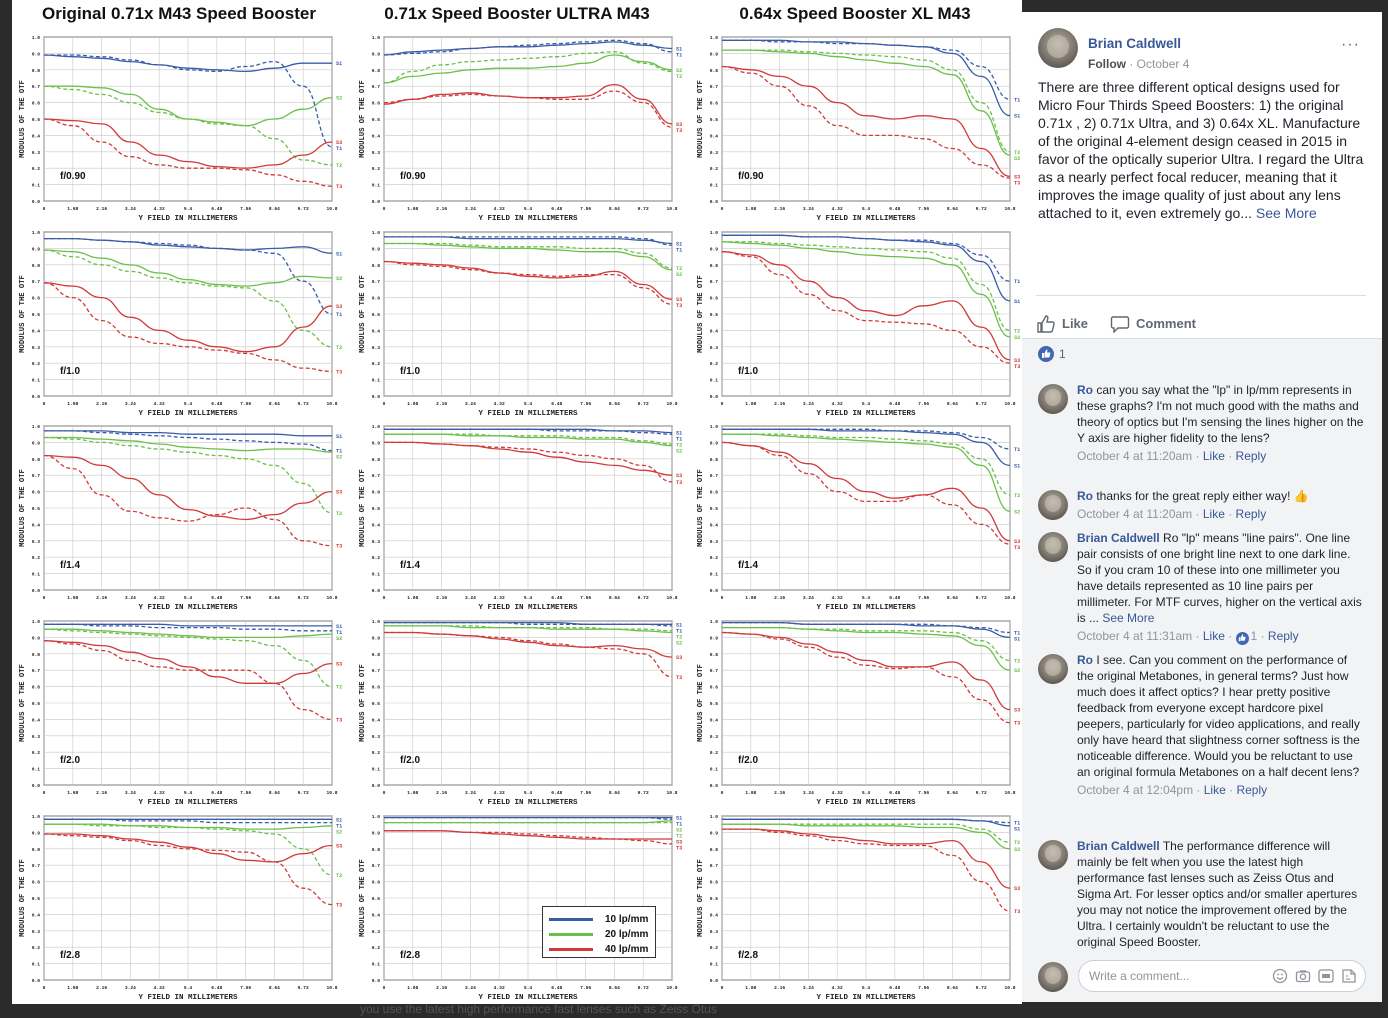 This screenshot has height=1018, width=1388. I want to click on series-end-label: S3, so click(679, 125).